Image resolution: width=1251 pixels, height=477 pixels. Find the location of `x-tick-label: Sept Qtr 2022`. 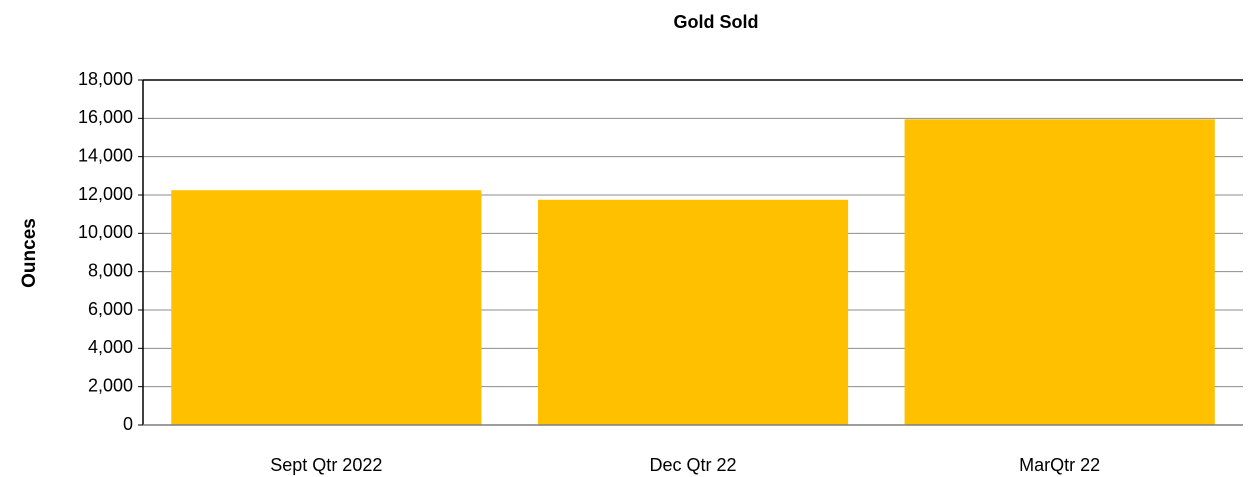

x-tick-label: Sept Qtr 2022 is located at coordinates (326, 465).